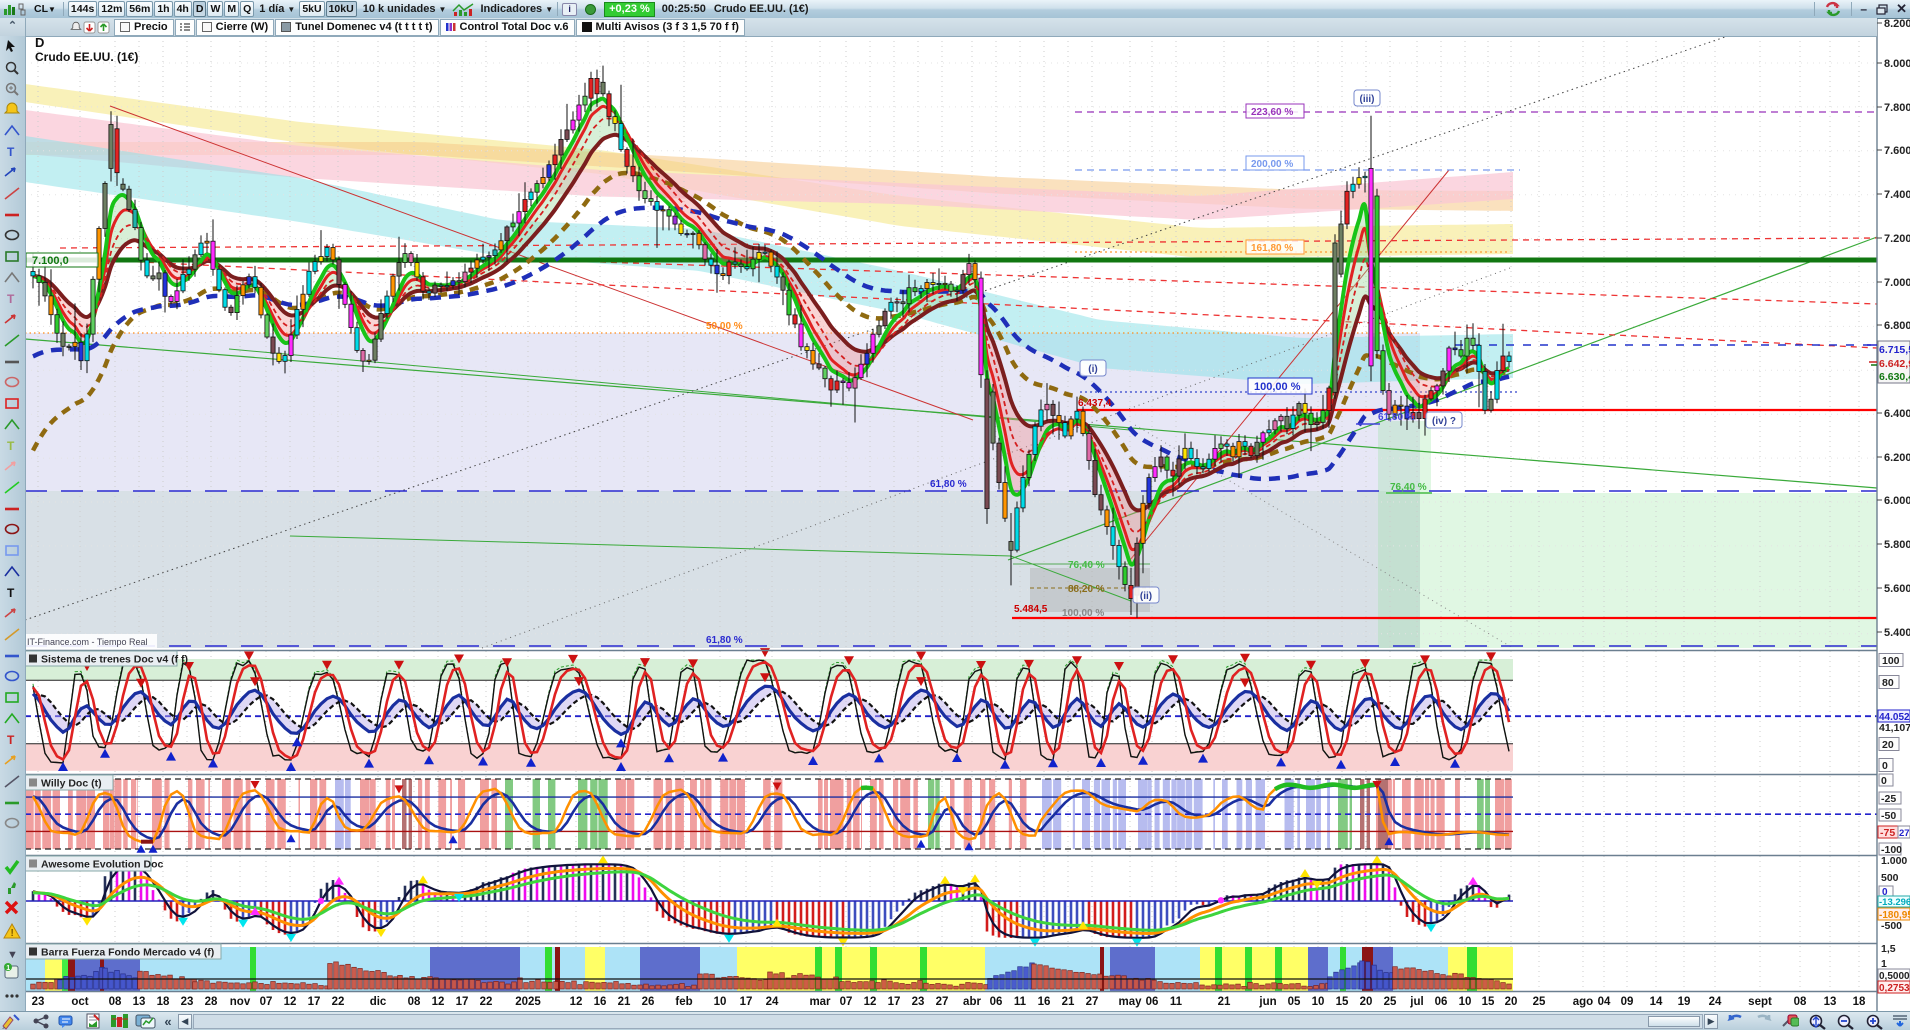 This screenshot has width=1910, height=1030. I want to click on svg-text: 5.400, so click(1897, 633).